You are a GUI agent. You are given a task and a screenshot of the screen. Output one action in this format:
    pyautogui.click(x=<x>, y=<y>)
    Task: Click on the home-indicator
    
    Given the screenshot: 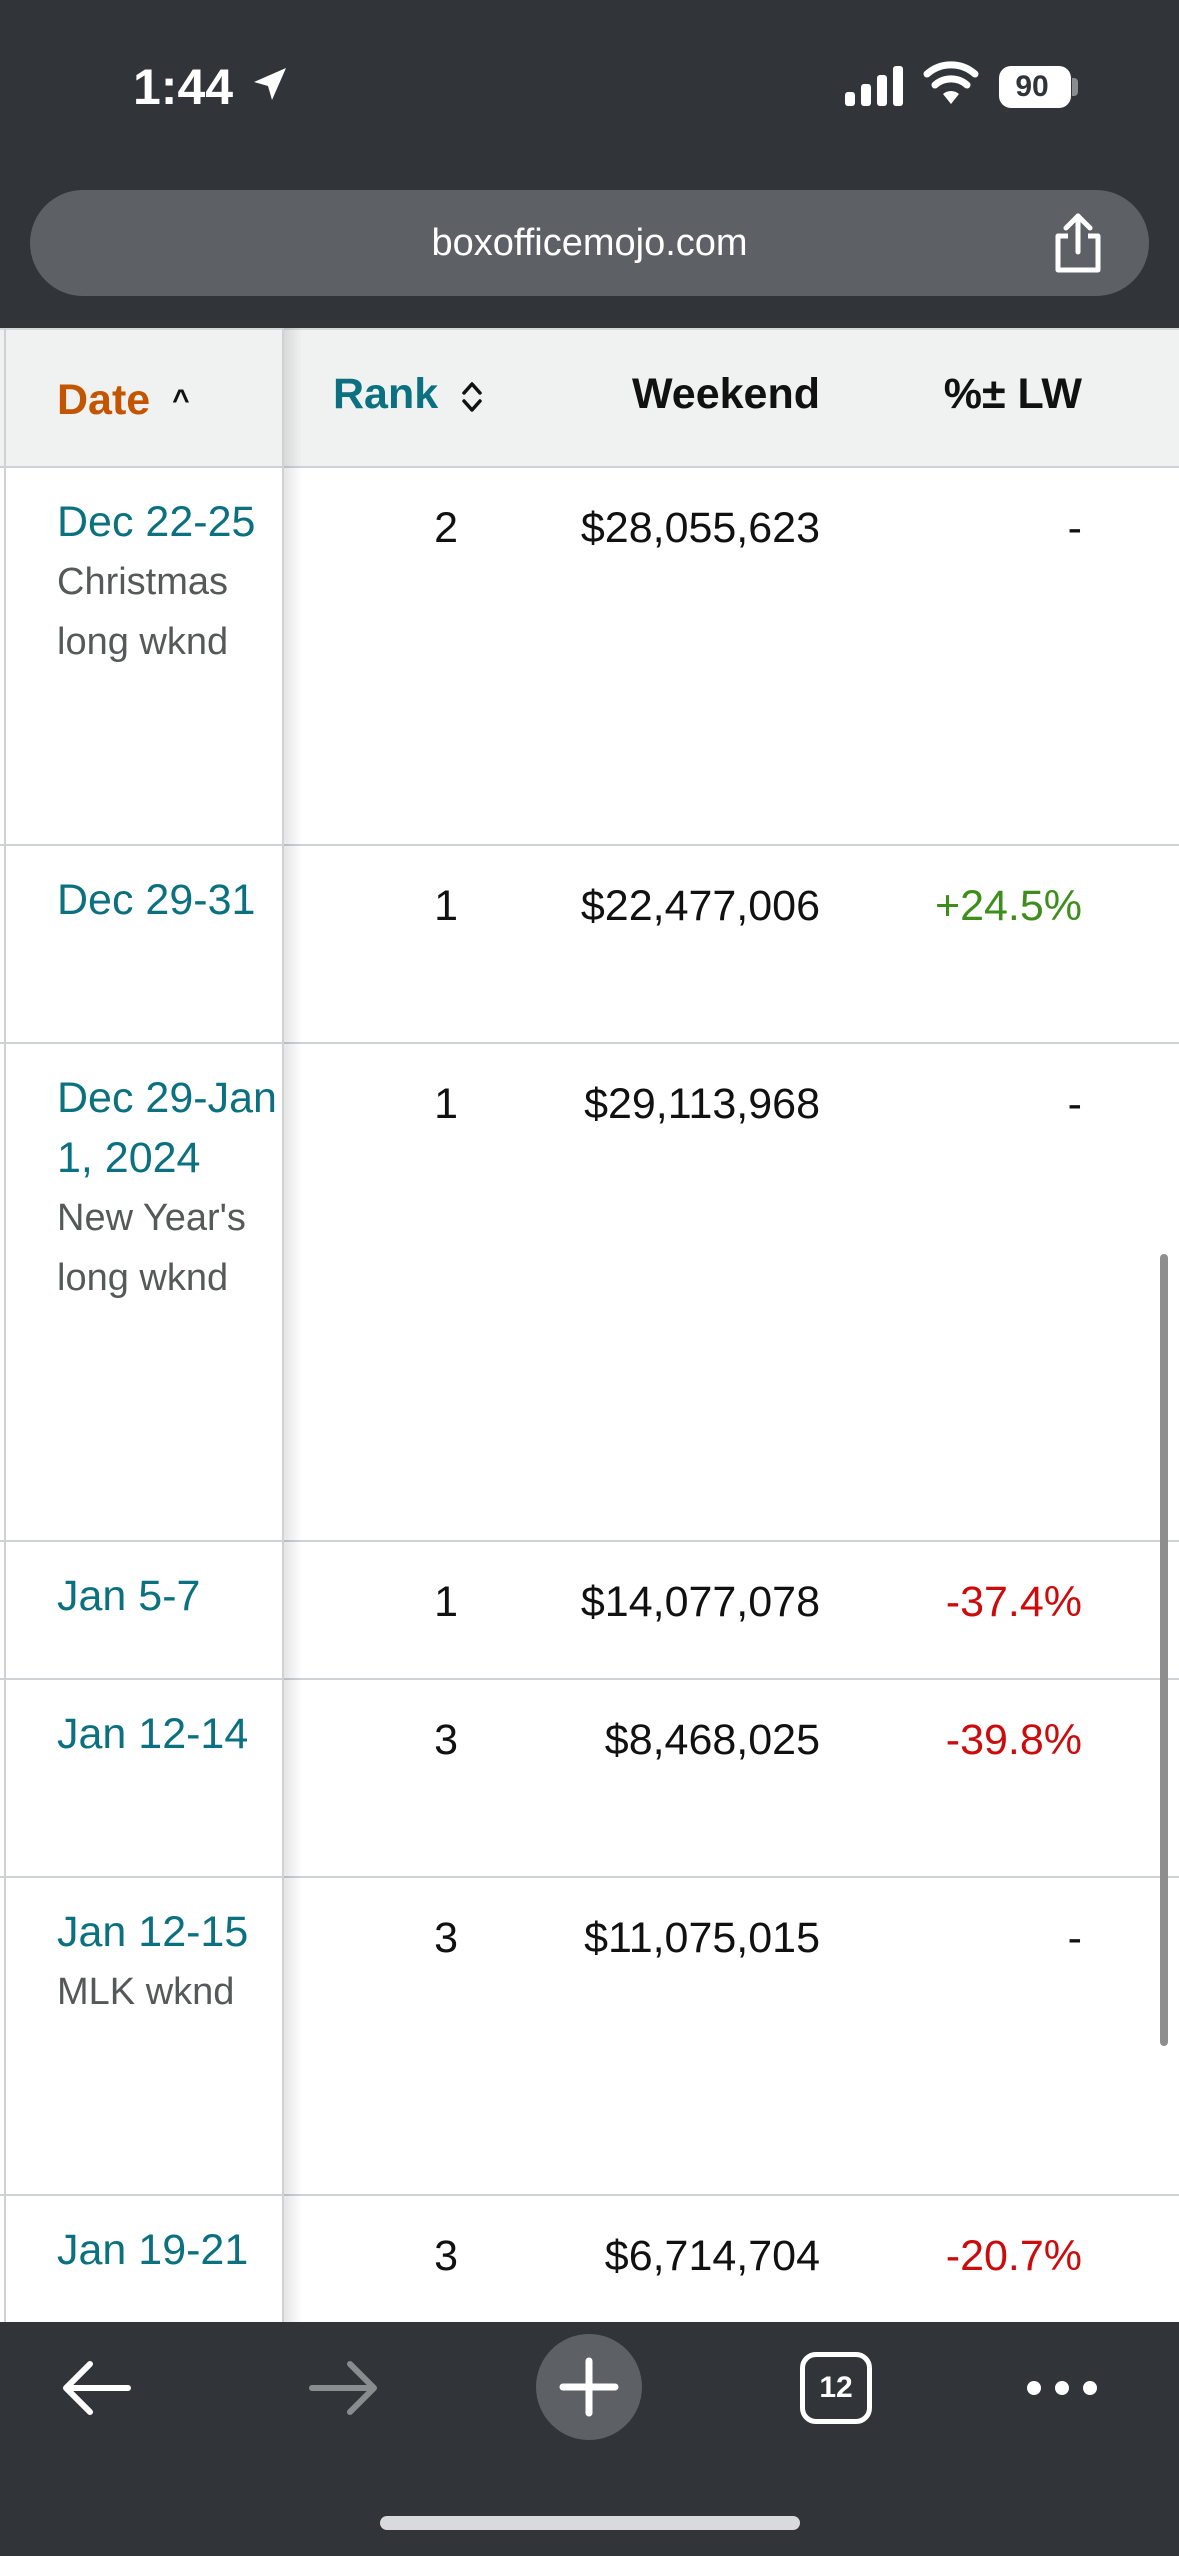 What is the action you would take?
    pyautogui.click(x=590, y=2523)
    